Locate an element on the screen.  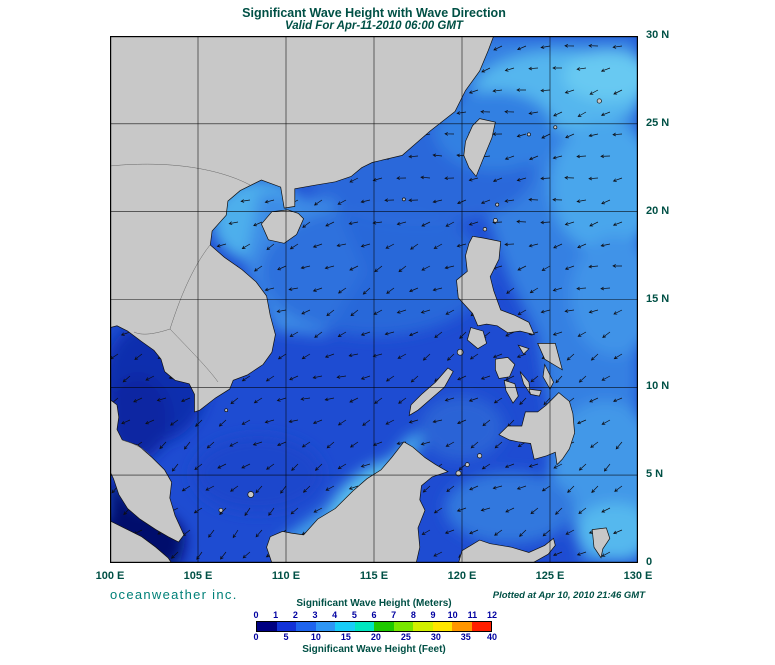
legend-feet-tick: 40 is located at coordinates (492, 637).